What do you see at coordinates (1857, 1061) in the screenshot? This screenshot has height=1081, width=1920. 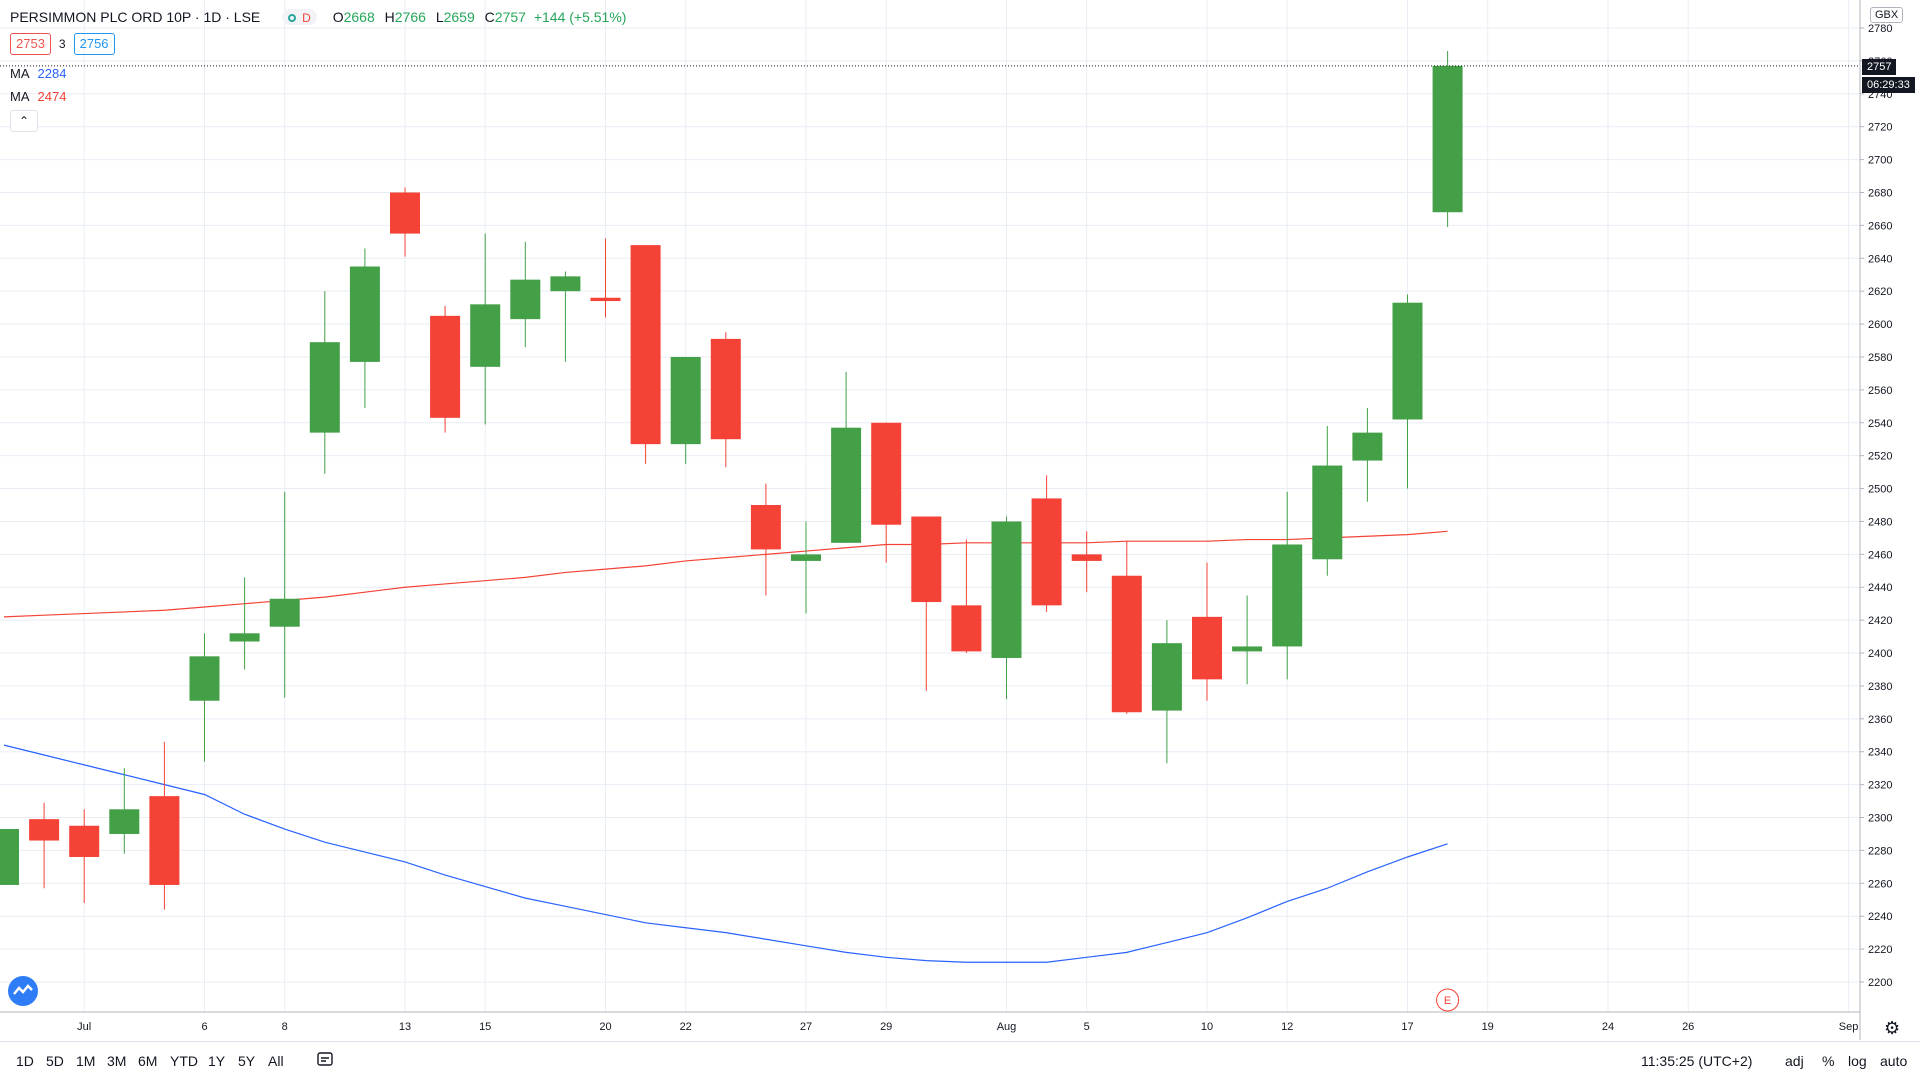 I see `log-toggle: log` at bounding box center [1857, 1061].